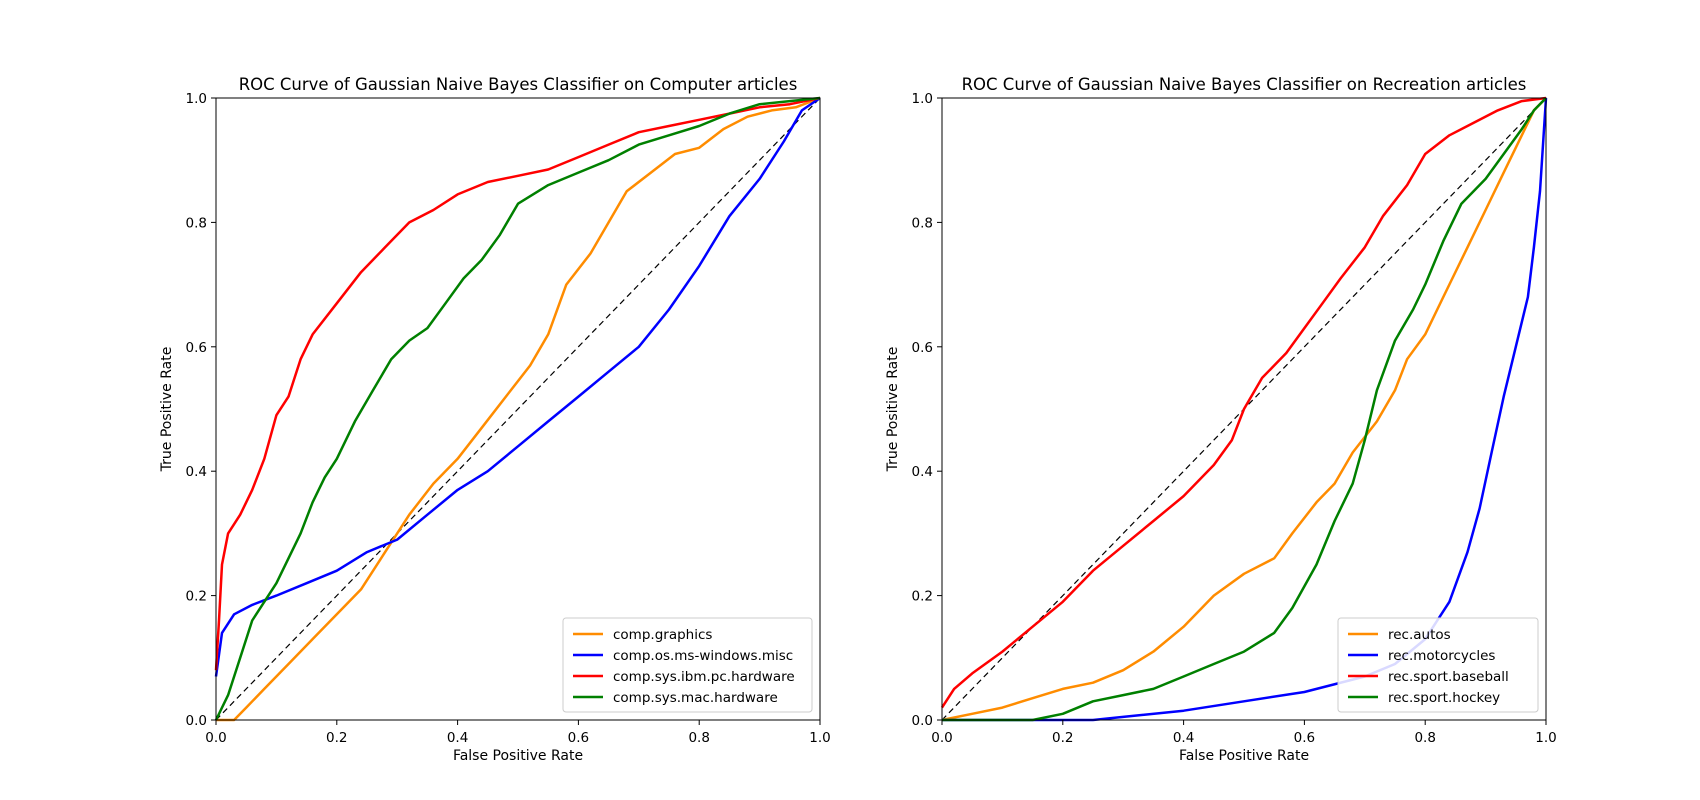  Describe the element at coordinates (695, 698) in the screenshot. I see `legend-label: comp.sys.mac.hardware` at that location.